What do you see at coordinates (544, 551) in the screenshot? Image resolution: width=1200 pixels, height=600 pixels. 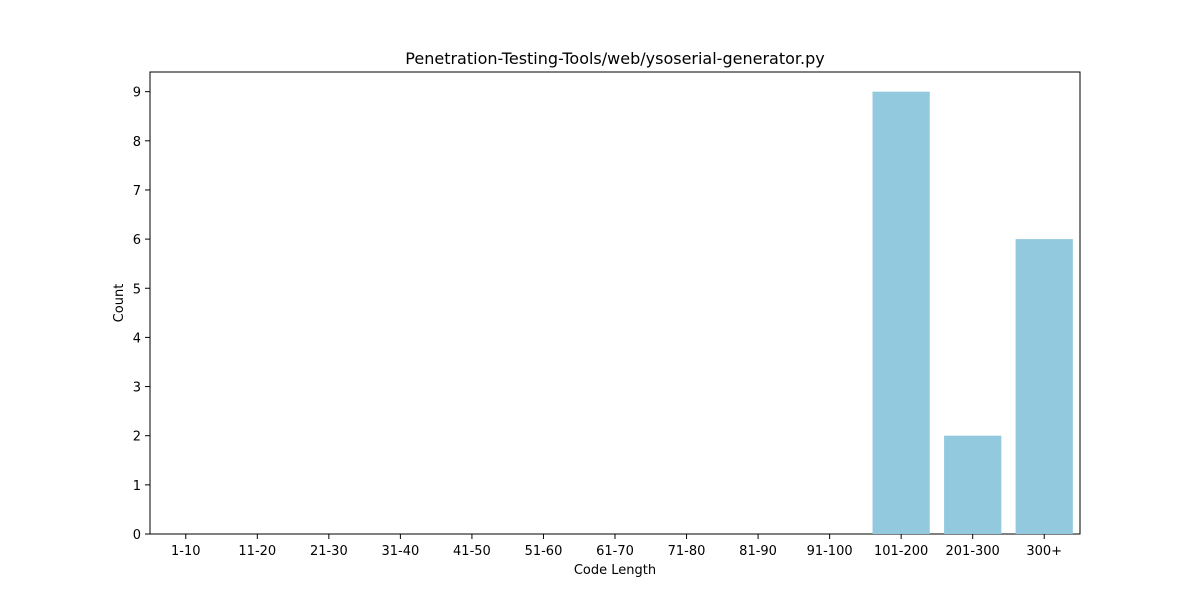 I see `x-tick-label: 51-60` at bounding box center [544, 551].